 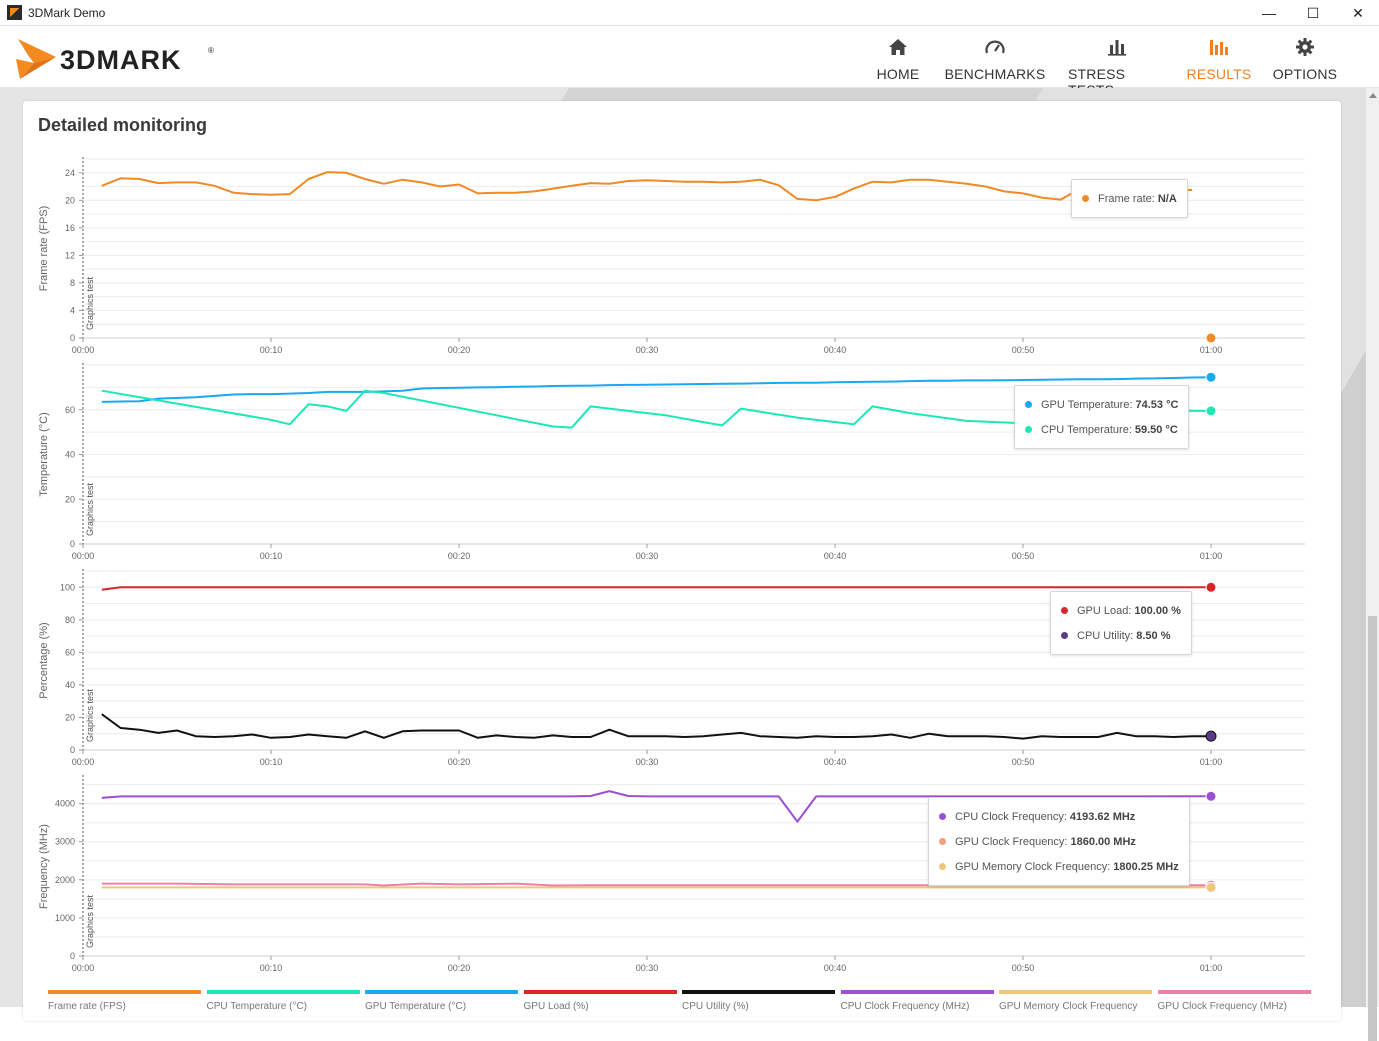 I want to click on nav-home-label: HOME, so click(x=898, y=74).